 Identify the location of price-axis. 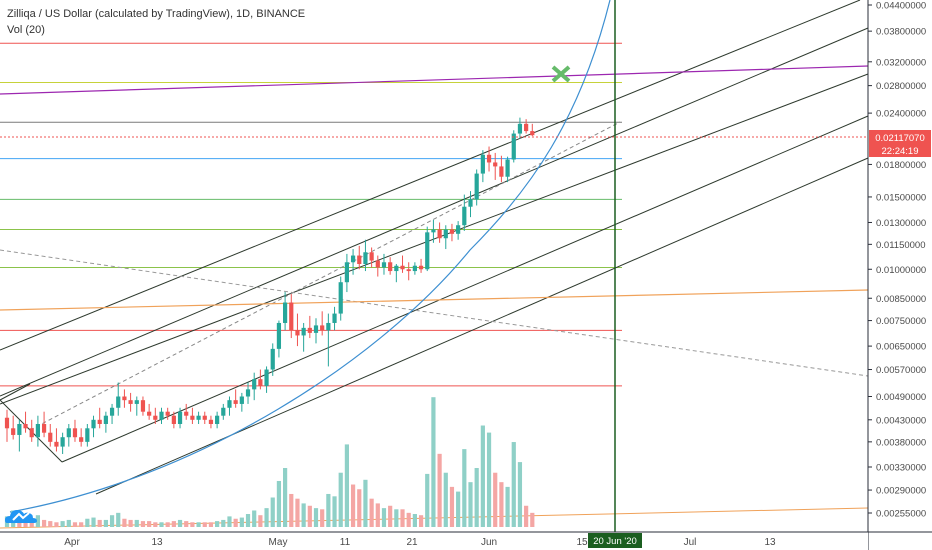
(900, 266).